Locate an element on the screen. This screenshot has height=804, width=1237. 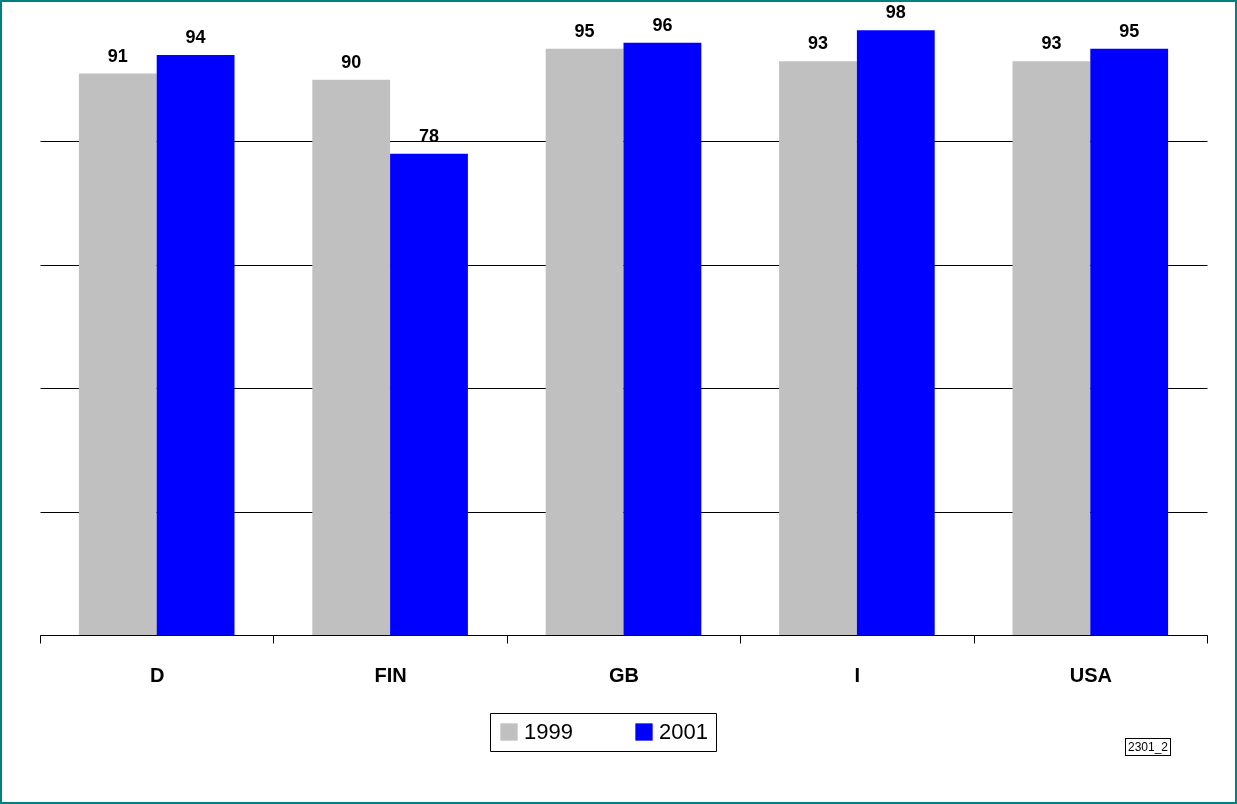
x-tick-label: USA is located at coordinates (1090, 674).